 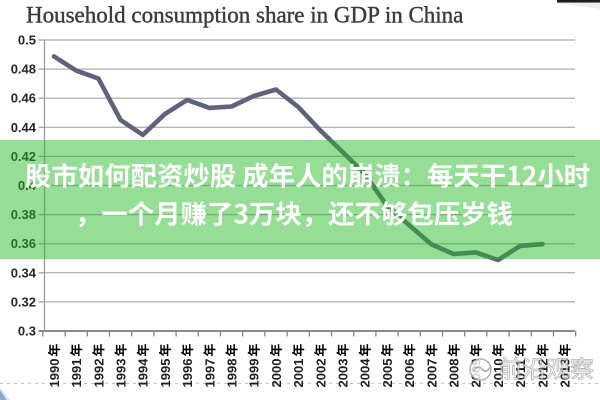 What do you see at coordinates (23, 243) in the screenshot?
I see `svg-text: 0.36` at bounding box center [23, 243].